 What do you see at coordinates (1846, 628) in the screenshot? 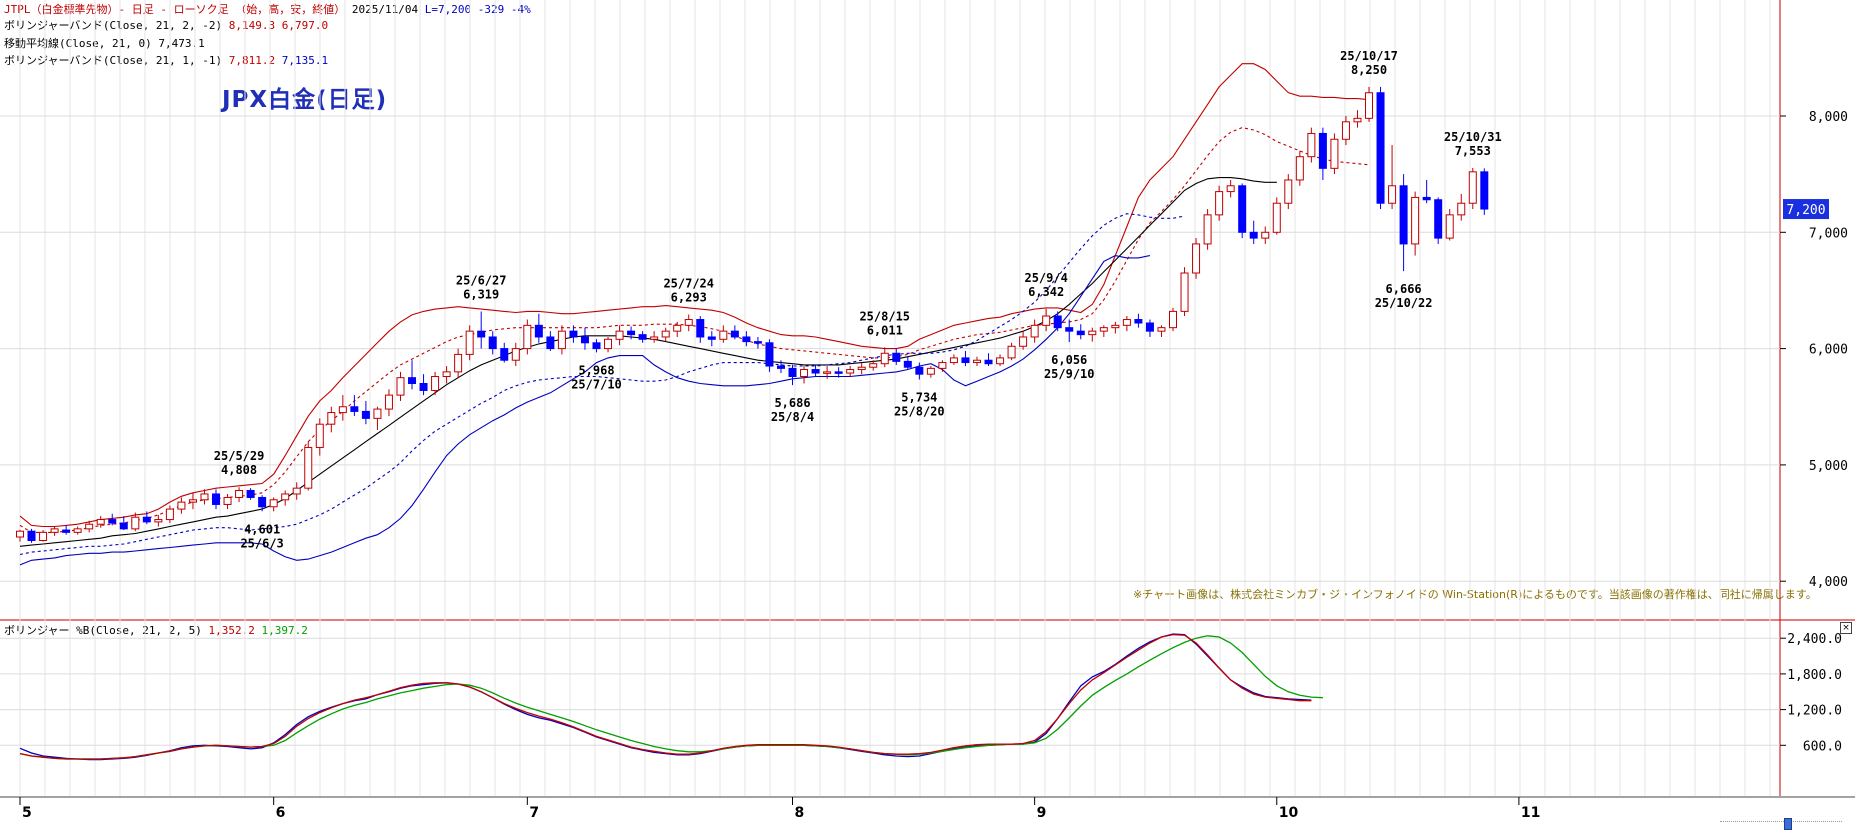
I see `close-panel-icon: ×` at bounding box center [1846, 628].